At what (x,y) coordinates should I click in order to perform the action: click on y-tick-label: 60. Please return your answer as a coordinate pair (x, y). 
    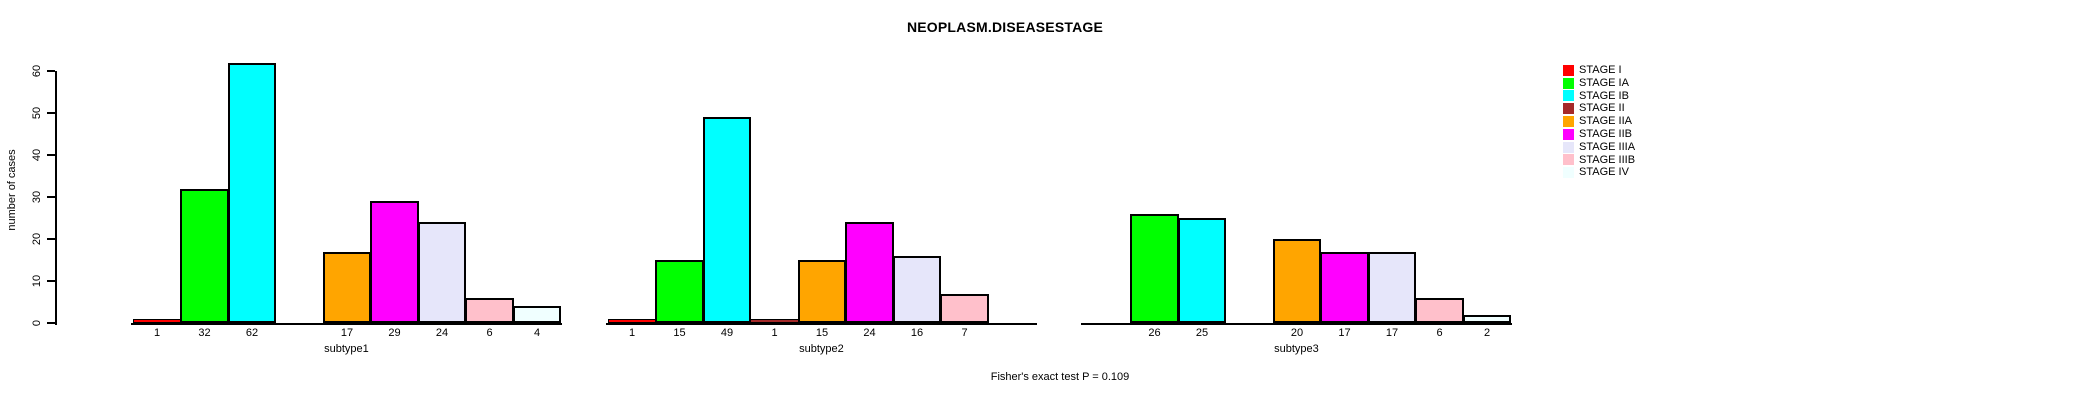
    Looking at the image, I should click on (37, 71).